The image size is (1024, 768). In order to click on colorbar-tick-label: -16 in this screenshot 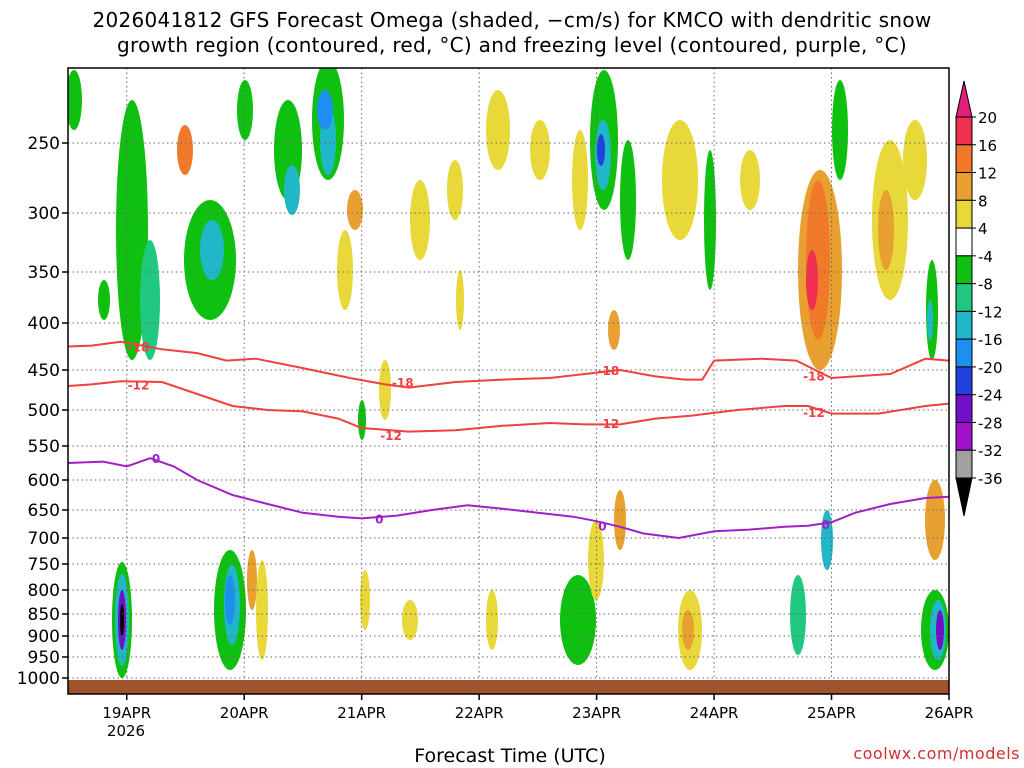, I will do `click(990, 340)`.